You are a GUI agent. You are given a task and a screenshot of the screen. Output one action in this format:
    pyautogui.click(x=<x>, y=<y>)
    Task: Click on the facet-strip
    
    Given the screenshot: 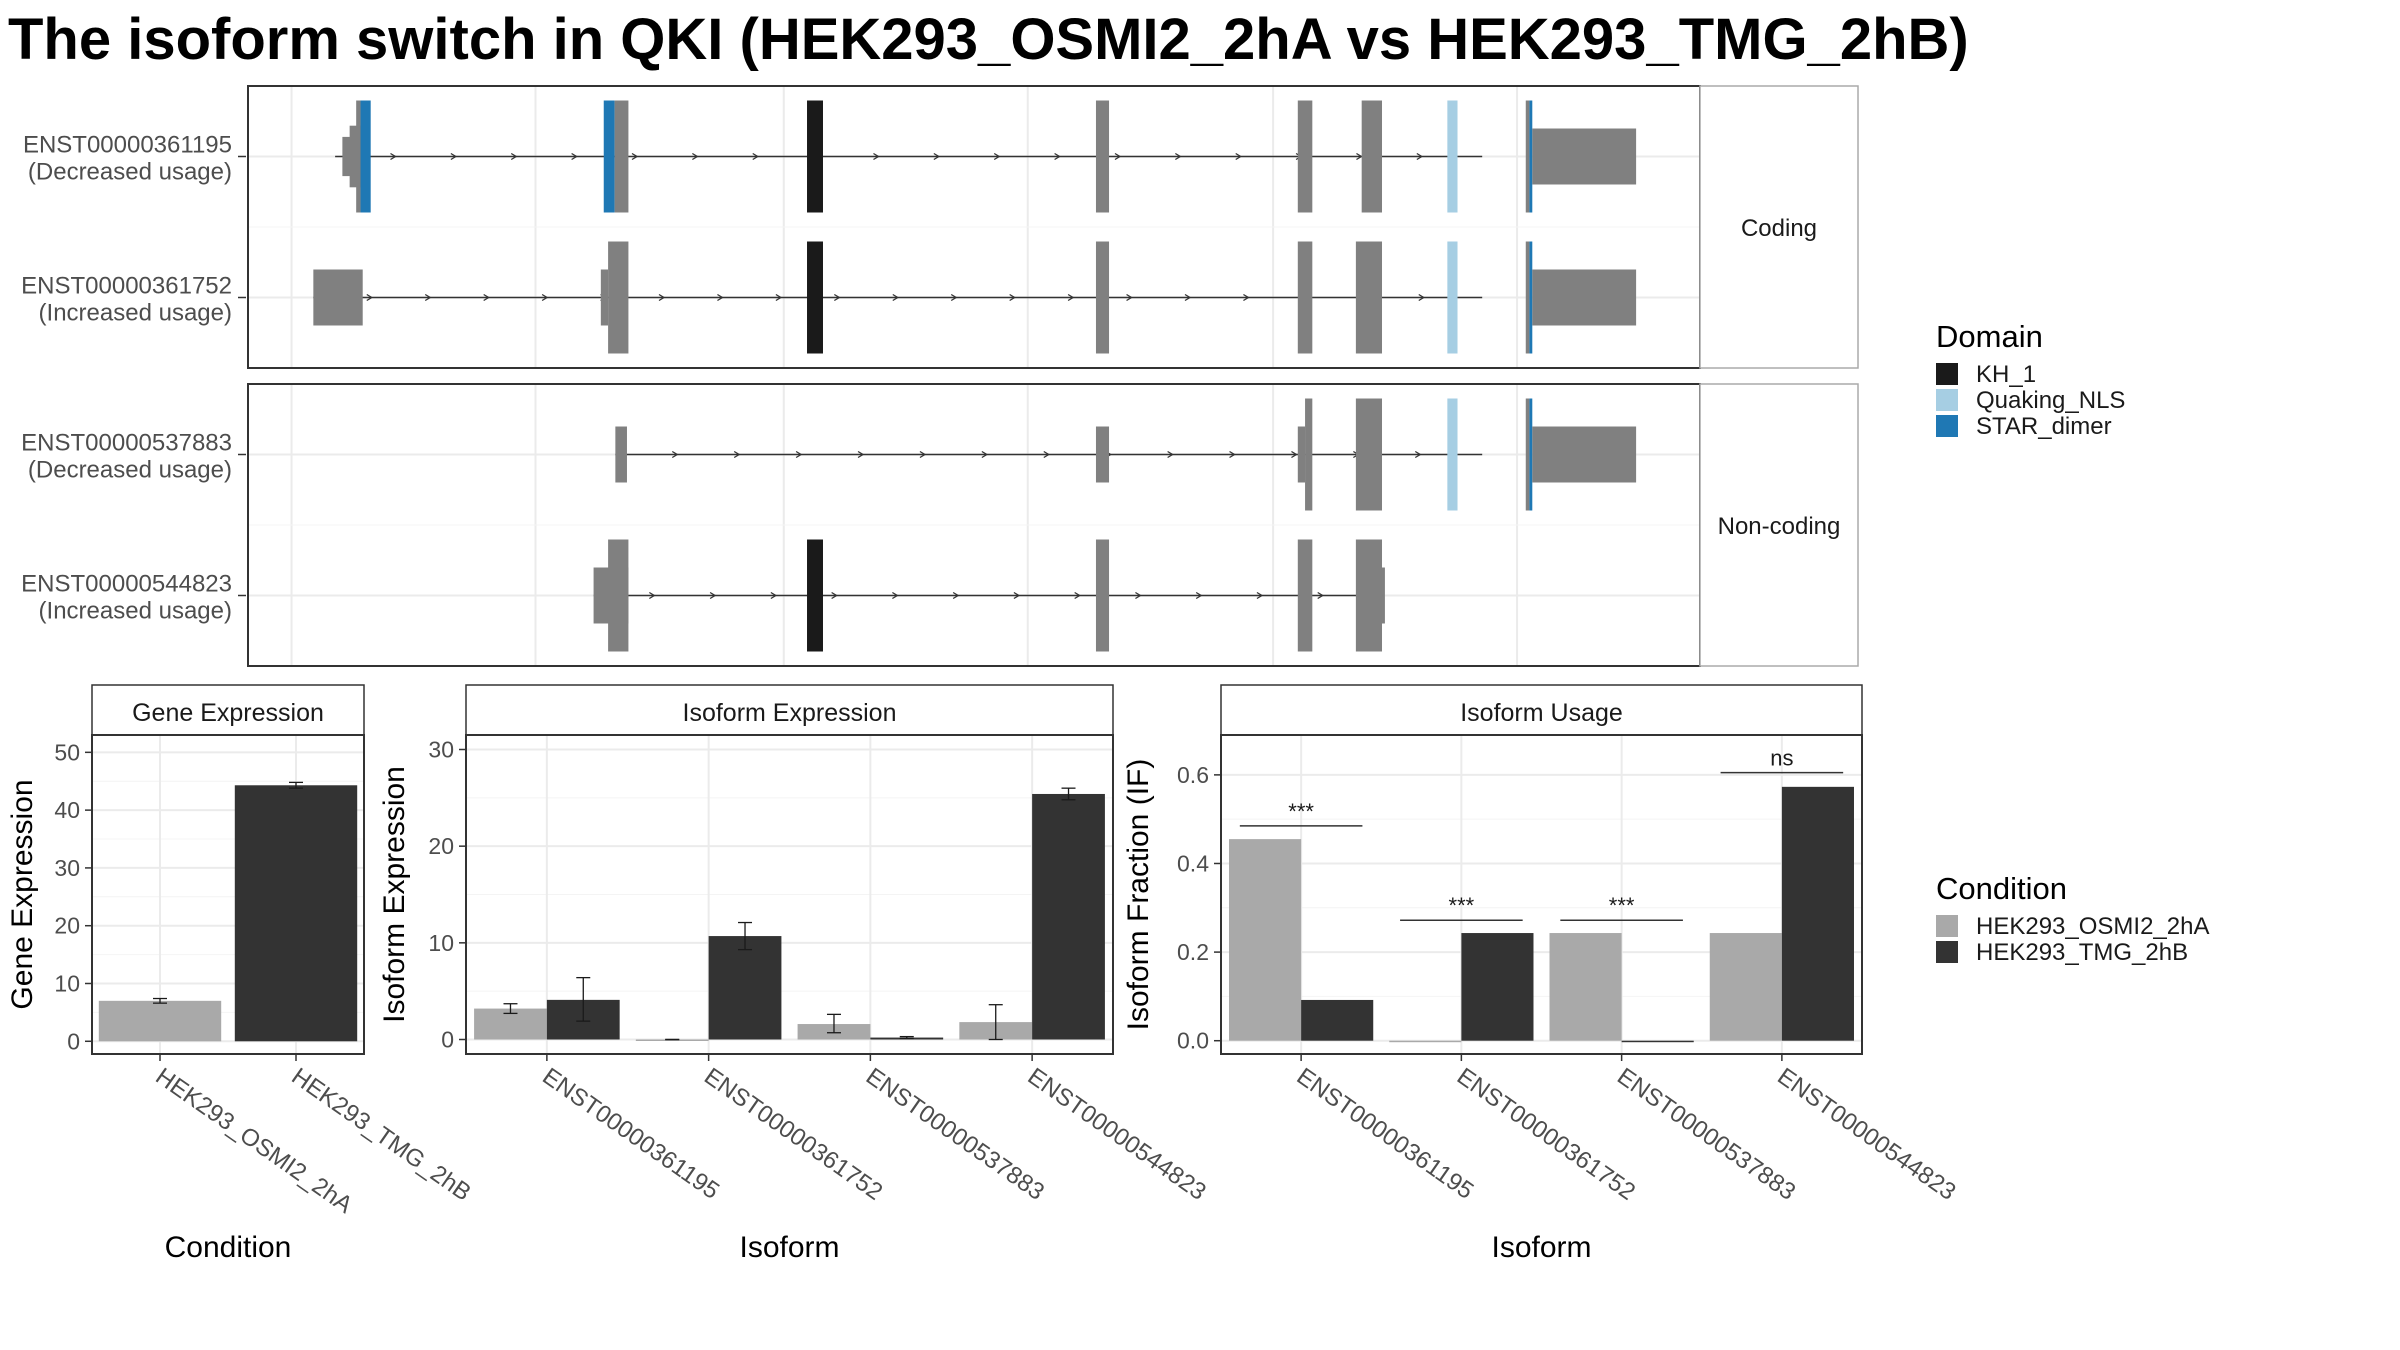 What is the action you would take?
    pyautogui.click(x=1779, y=525)
    